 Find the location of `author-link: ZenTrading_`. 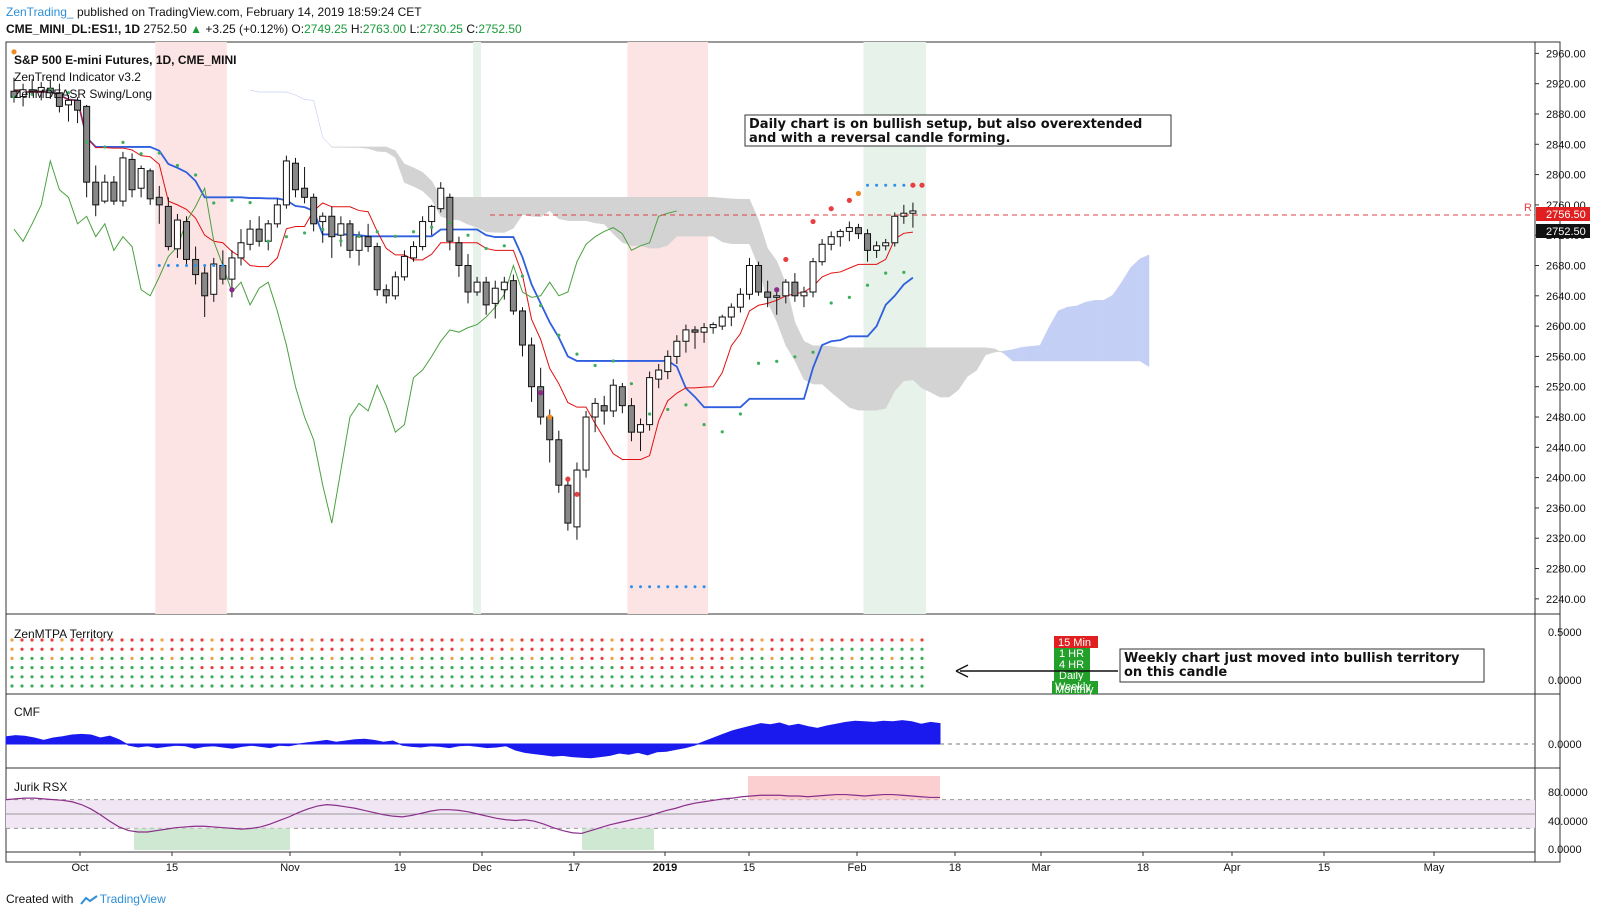

author-link: ZenTrading_ is located at coordinates (40, 12).